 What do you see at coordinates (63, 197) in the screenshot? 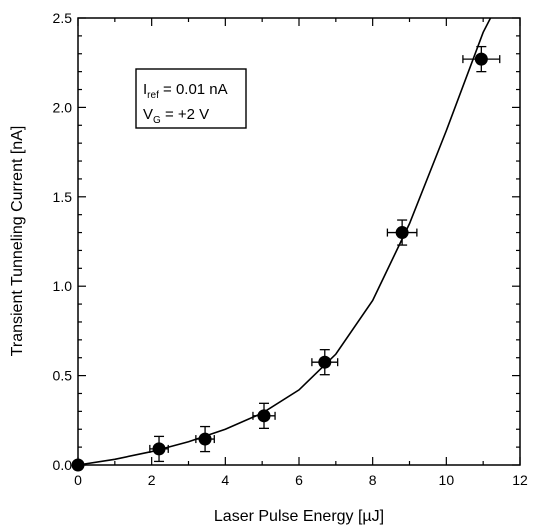
I see `y-tick-label: 1.5` at bounding box center [63, 197].